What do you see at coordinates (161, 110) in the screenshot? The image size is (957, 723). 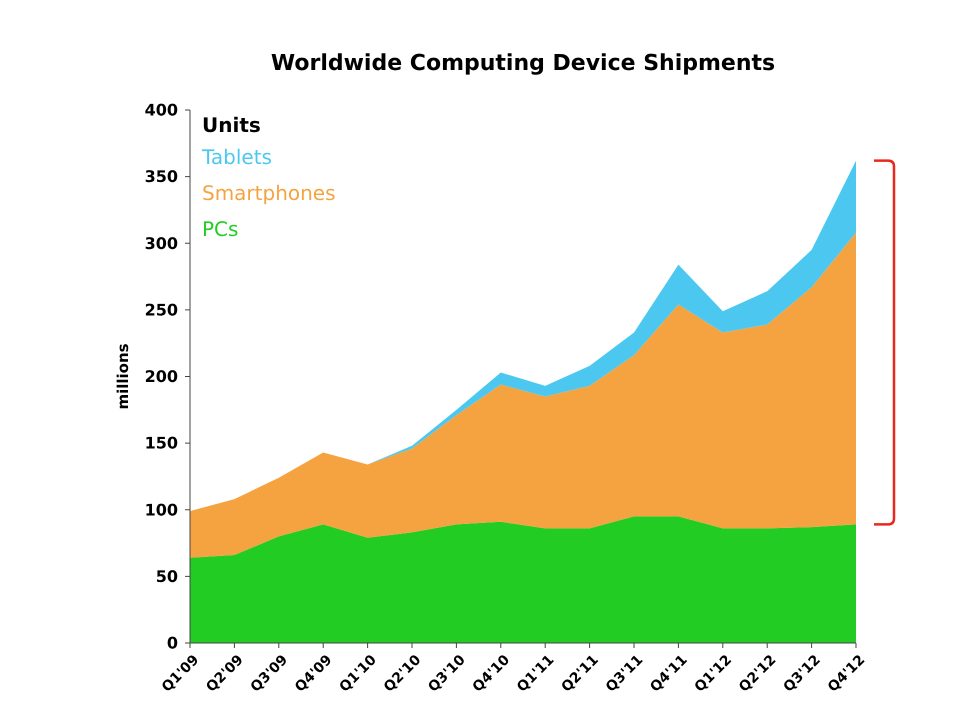 I see `y-tick-label: 400` at bounding box center [161, 110].